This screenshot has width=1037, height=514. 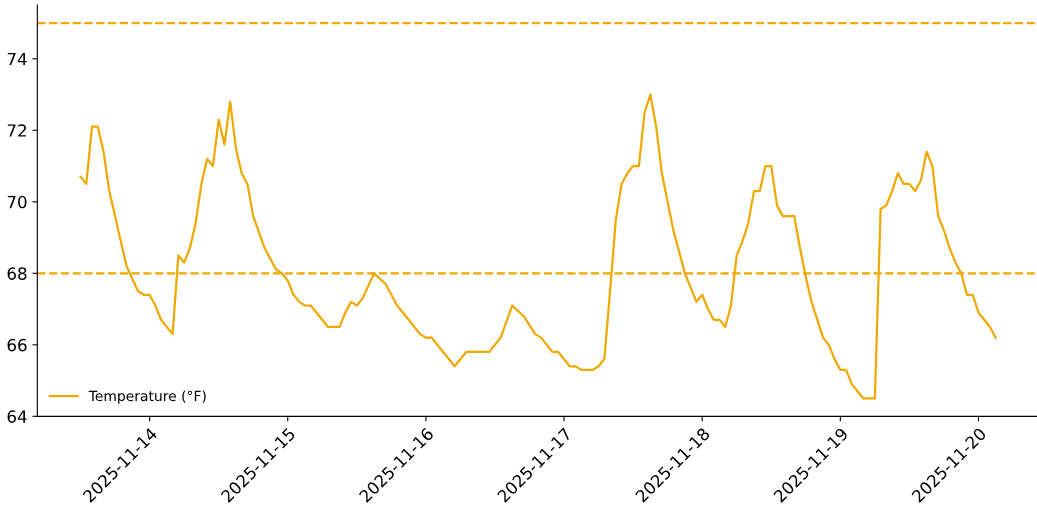 I want to click on y-tick-label: 68, so click(x=17, y=273).